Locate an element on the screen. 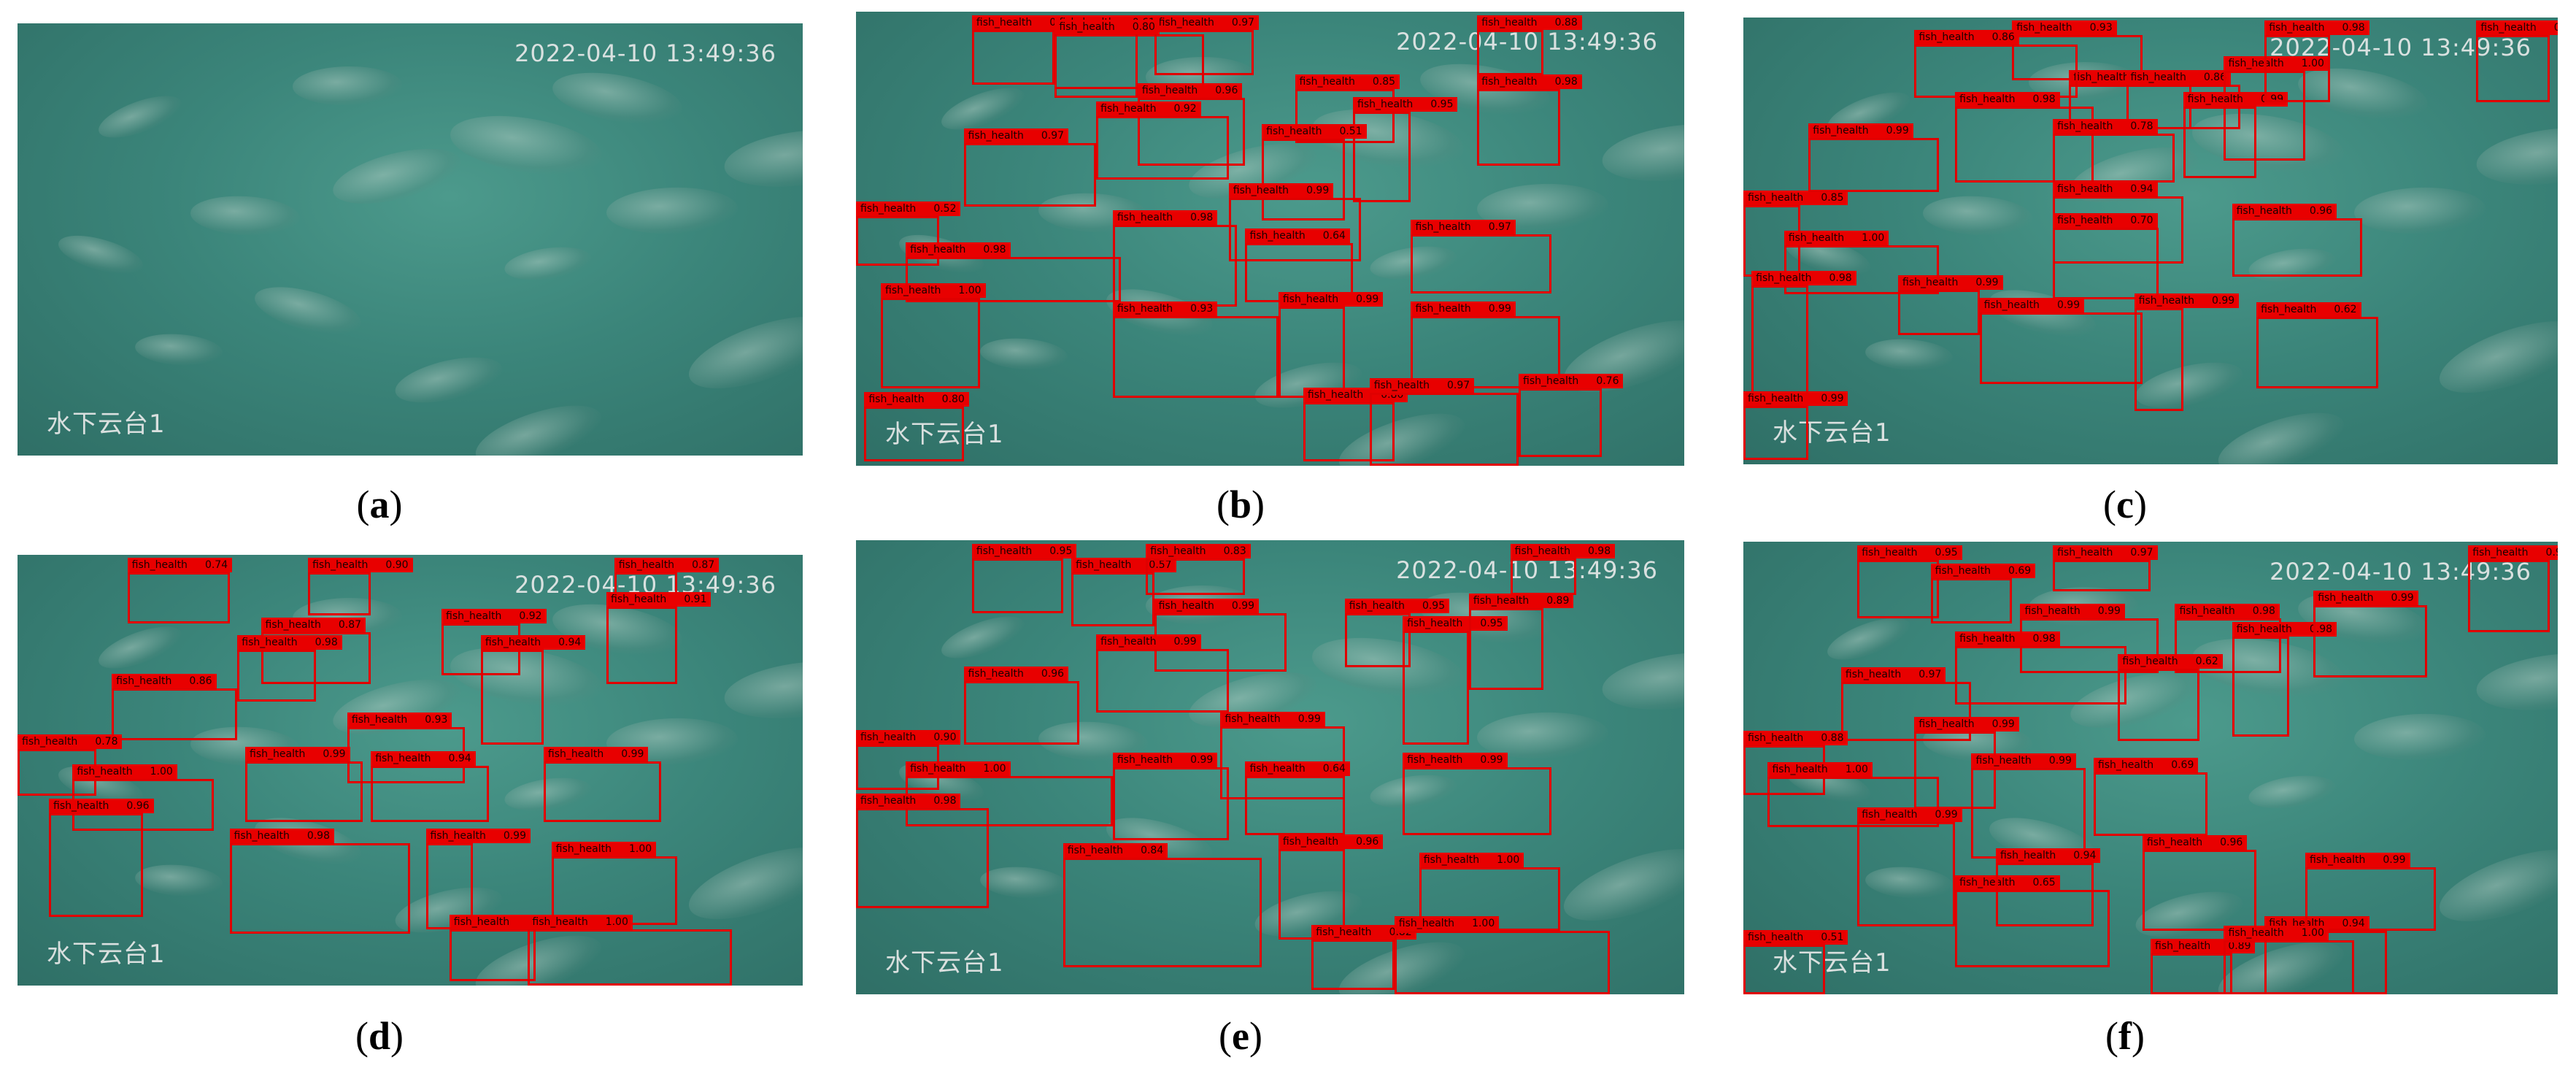 This screenshot has height=1079, width=2576. detection-score: 0.83 is located at coordinates (1234, 551).